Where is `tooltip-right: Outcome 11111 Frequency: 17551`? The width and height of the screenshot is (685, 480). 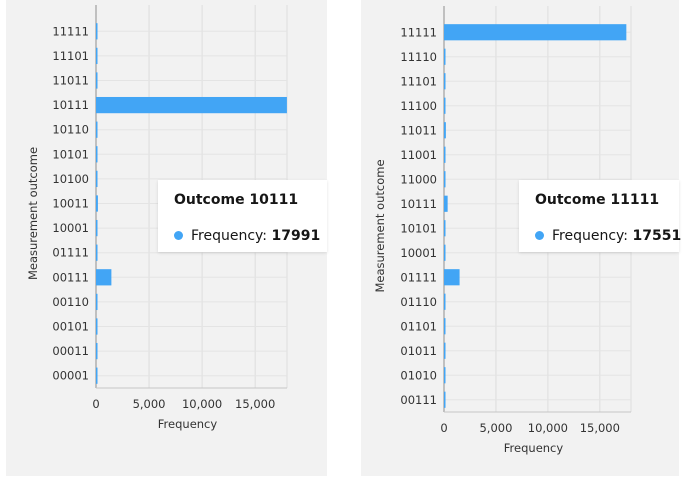 tooltip-right: Outcome 11111 Frequency: 17551 is located at coordinates (600, 216).